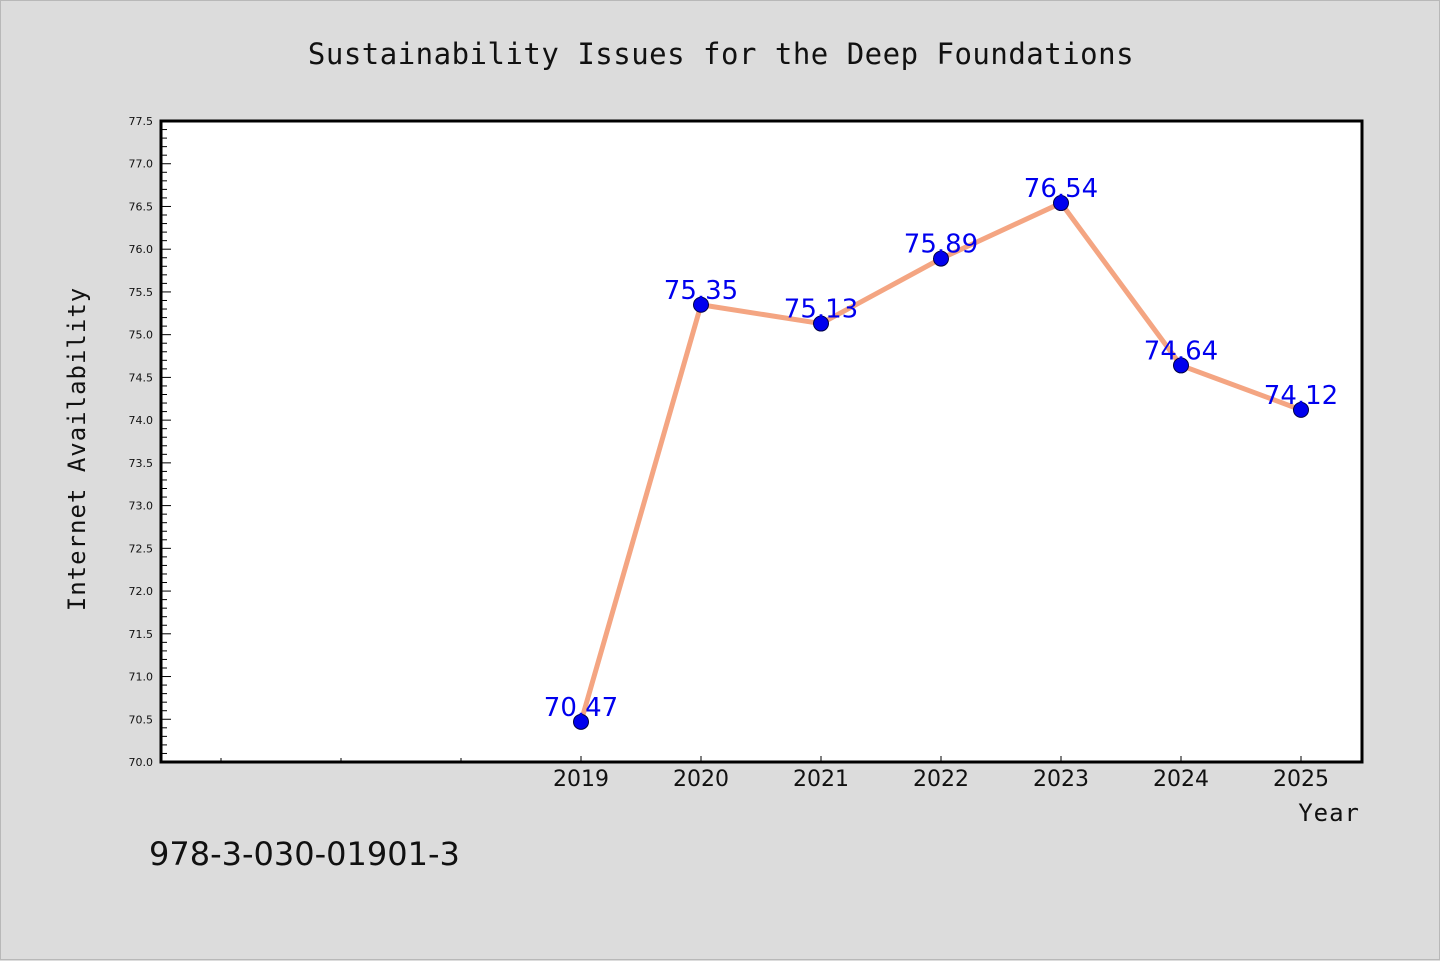 The width and height of the screenshot is (1440, 961). What do you see at coordinates (141, 463) in the screenshot?
I see `y-tick-label: 73.5` at bounding box center [141, 463].